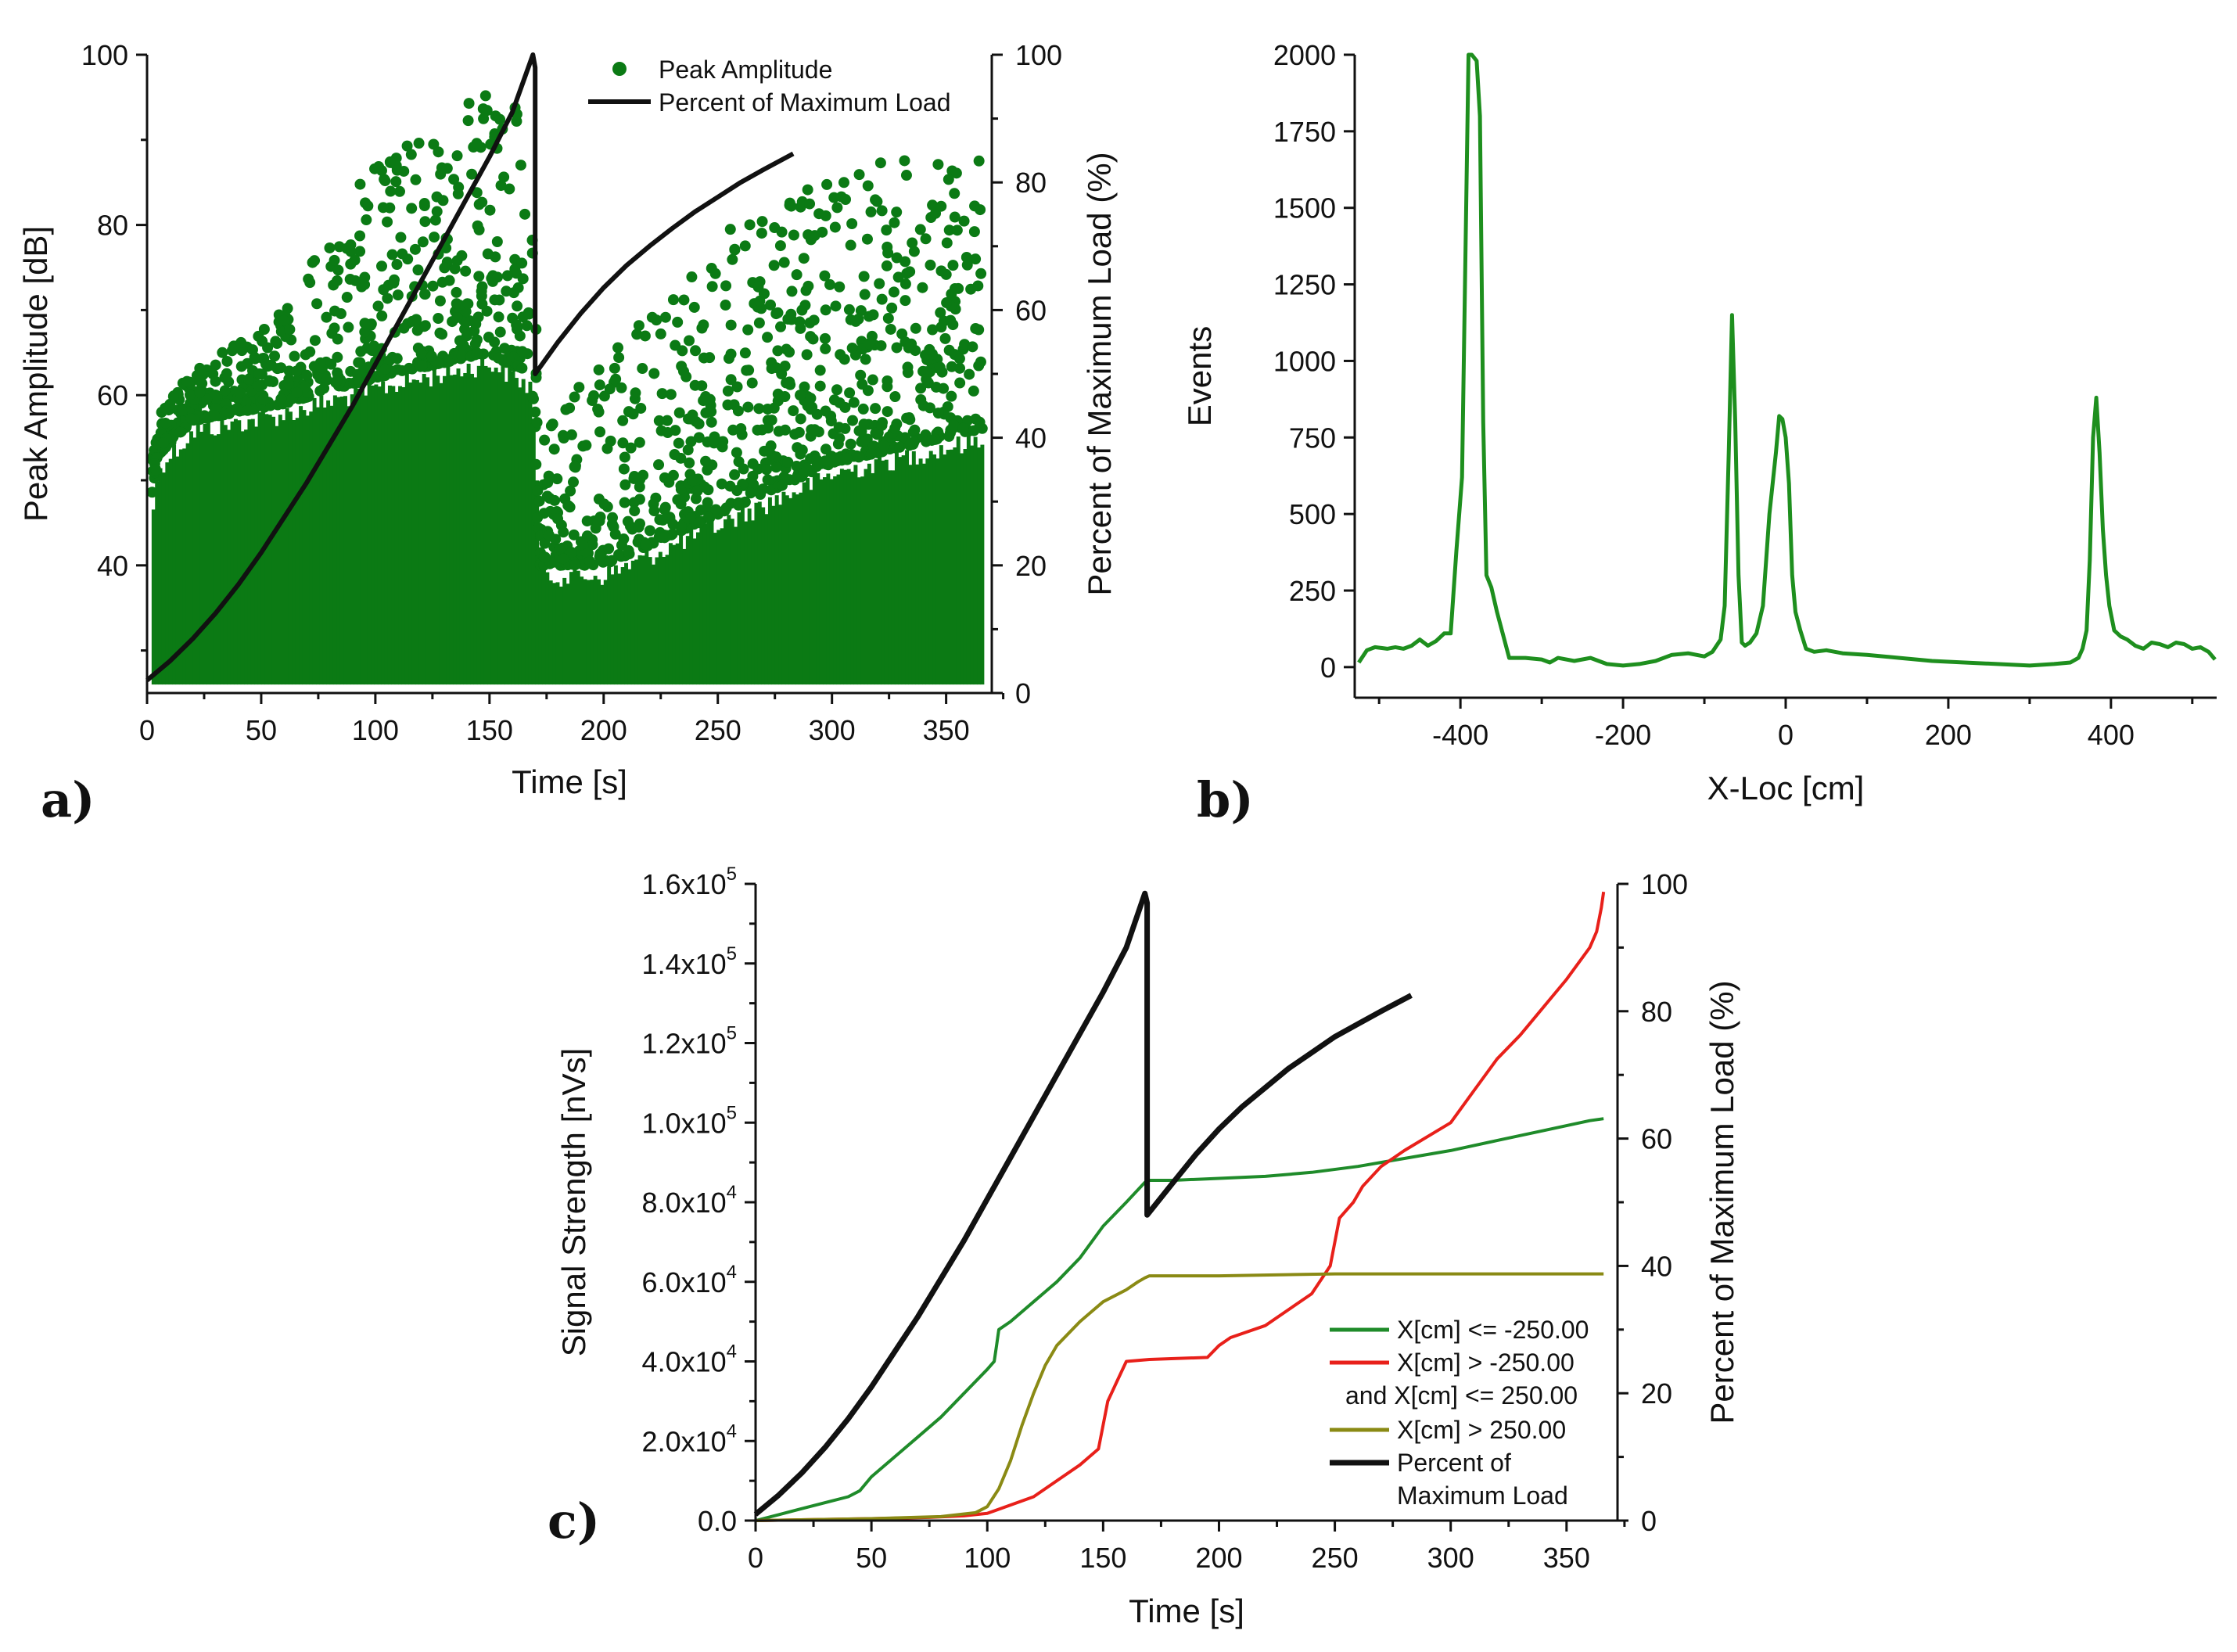 The width and height of the screenshot is (2237, 1652). I want to click on y-tick-exponent: 5, so click(732, 875).